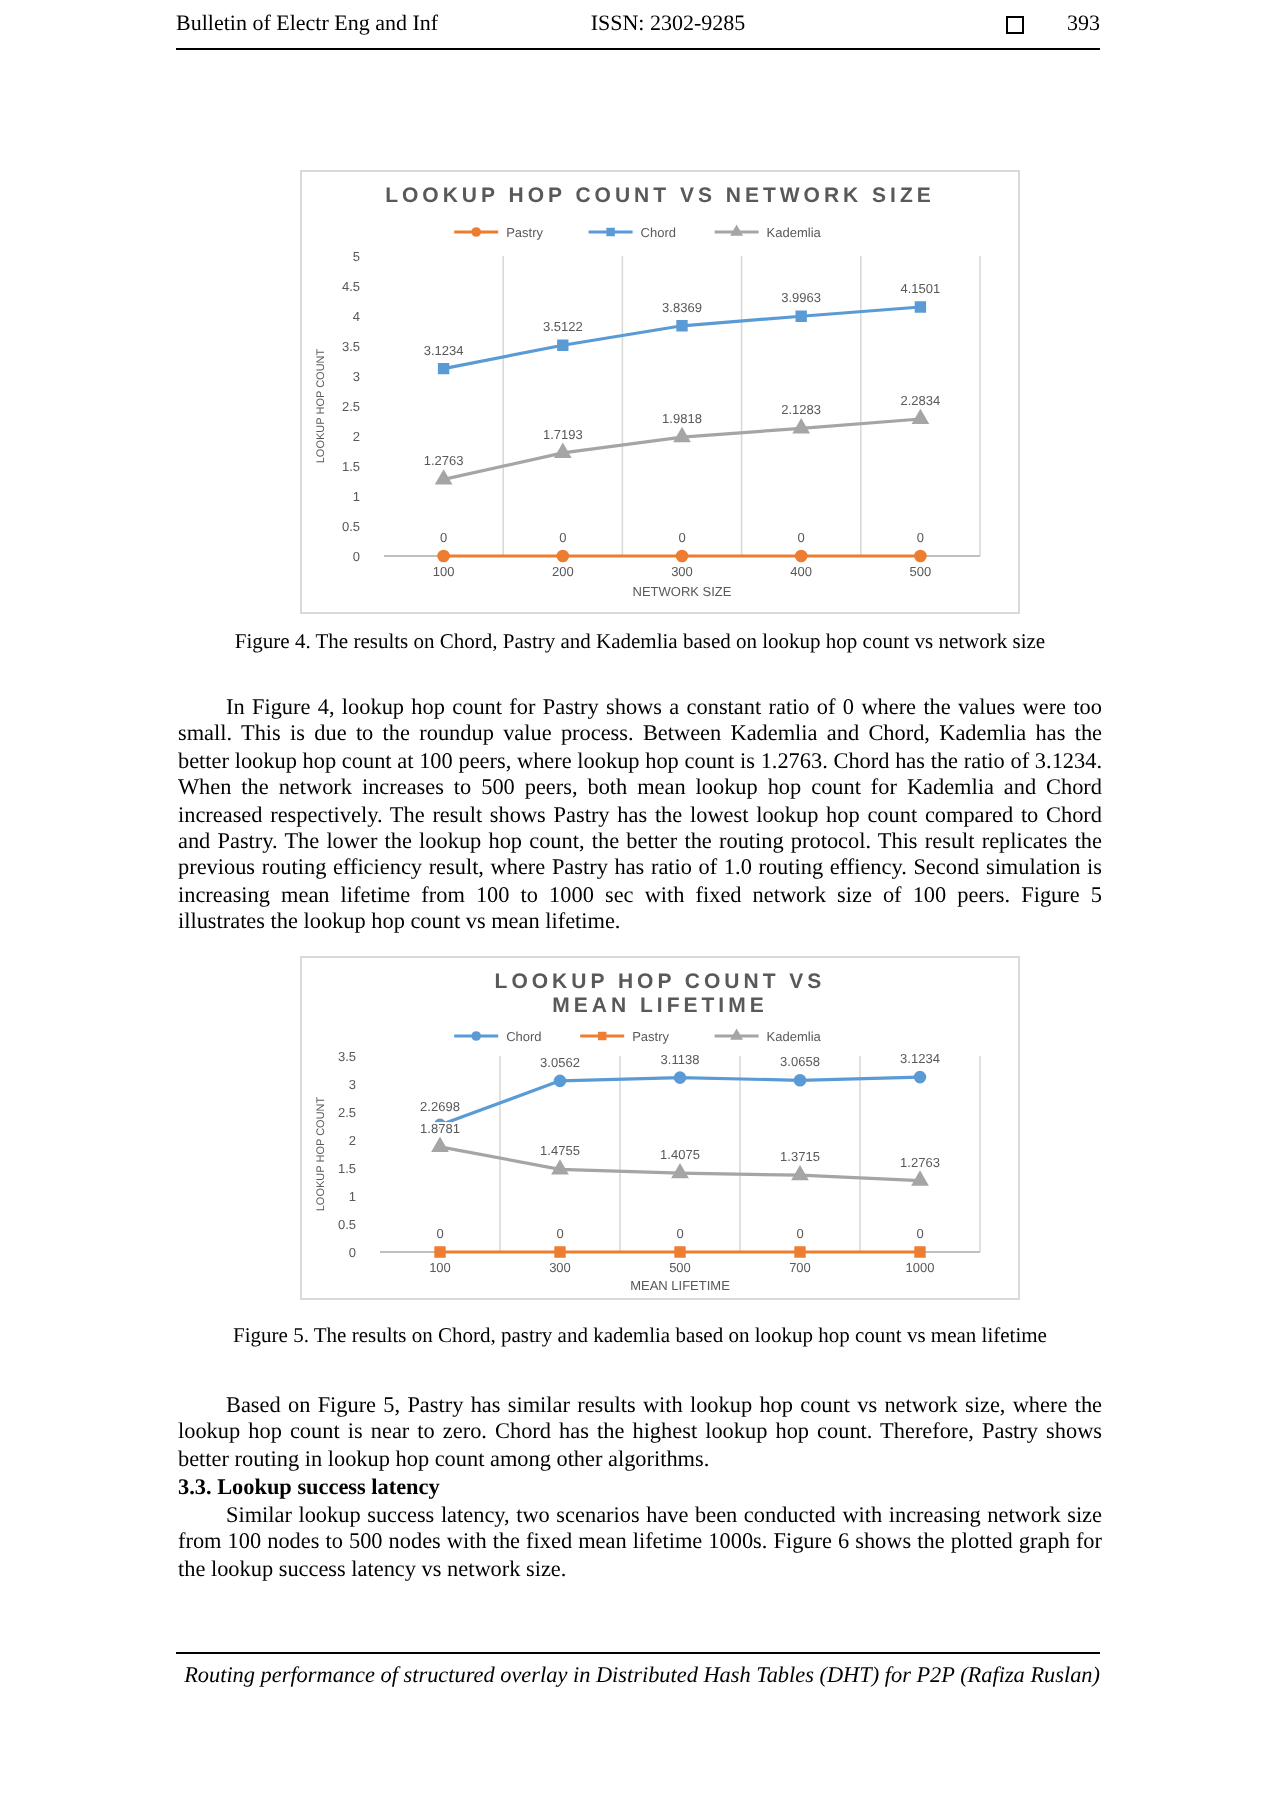  What do you see at coordinates (640, 643) in the screenshot?
I see `caption: Figure 4. The results on Chord, Pastry and Kademlia based on lookup hop count vs network size` at bounding box center [640, 643].